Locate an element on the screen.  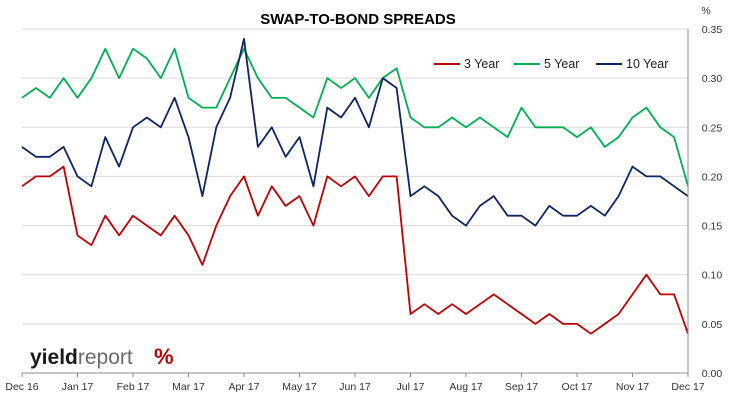
y-tick-label: 0.05 is located at coordinates (712, 325).